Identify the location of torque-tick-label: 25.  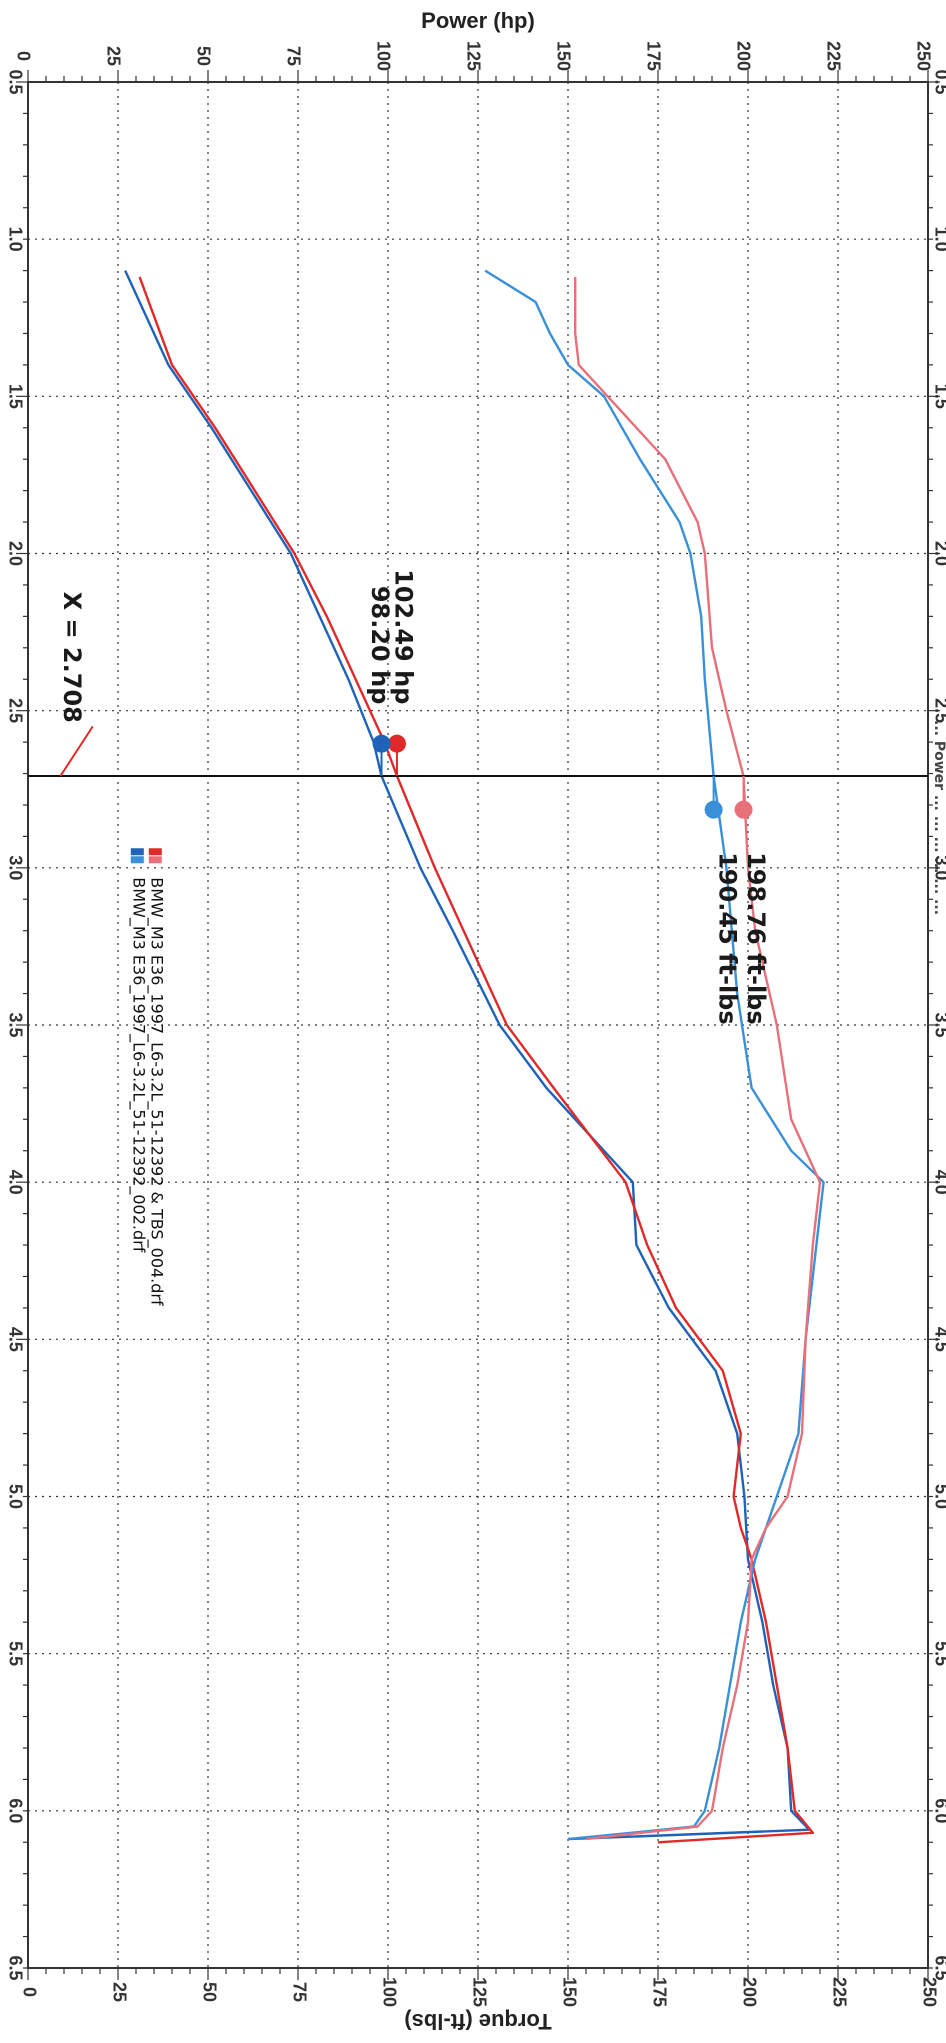
(119, 1992).